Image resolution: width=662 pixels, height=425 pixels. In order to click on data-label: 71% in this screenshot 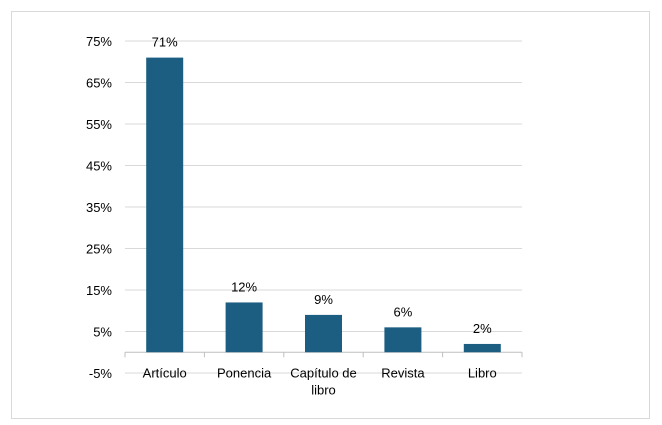, I will do `click(165, 42)`.